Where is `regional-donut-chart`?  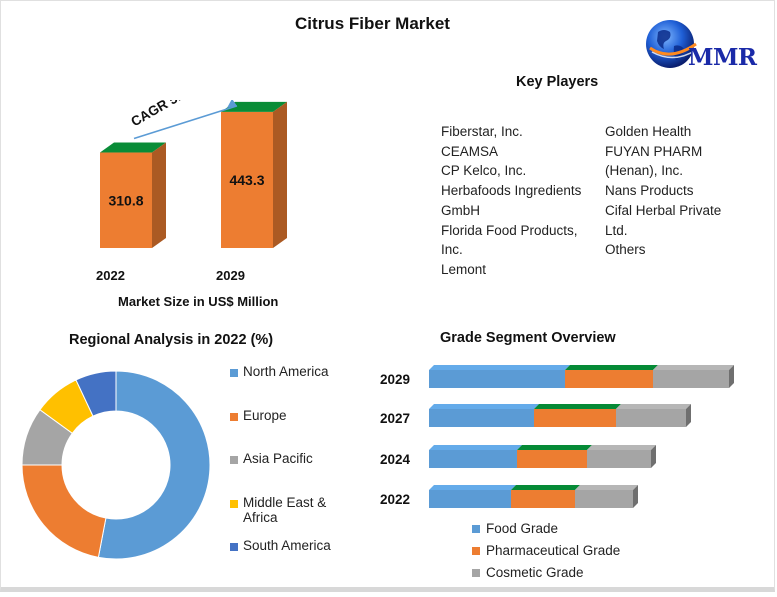
regional-donut-chart is located at coordinates (116, 465).